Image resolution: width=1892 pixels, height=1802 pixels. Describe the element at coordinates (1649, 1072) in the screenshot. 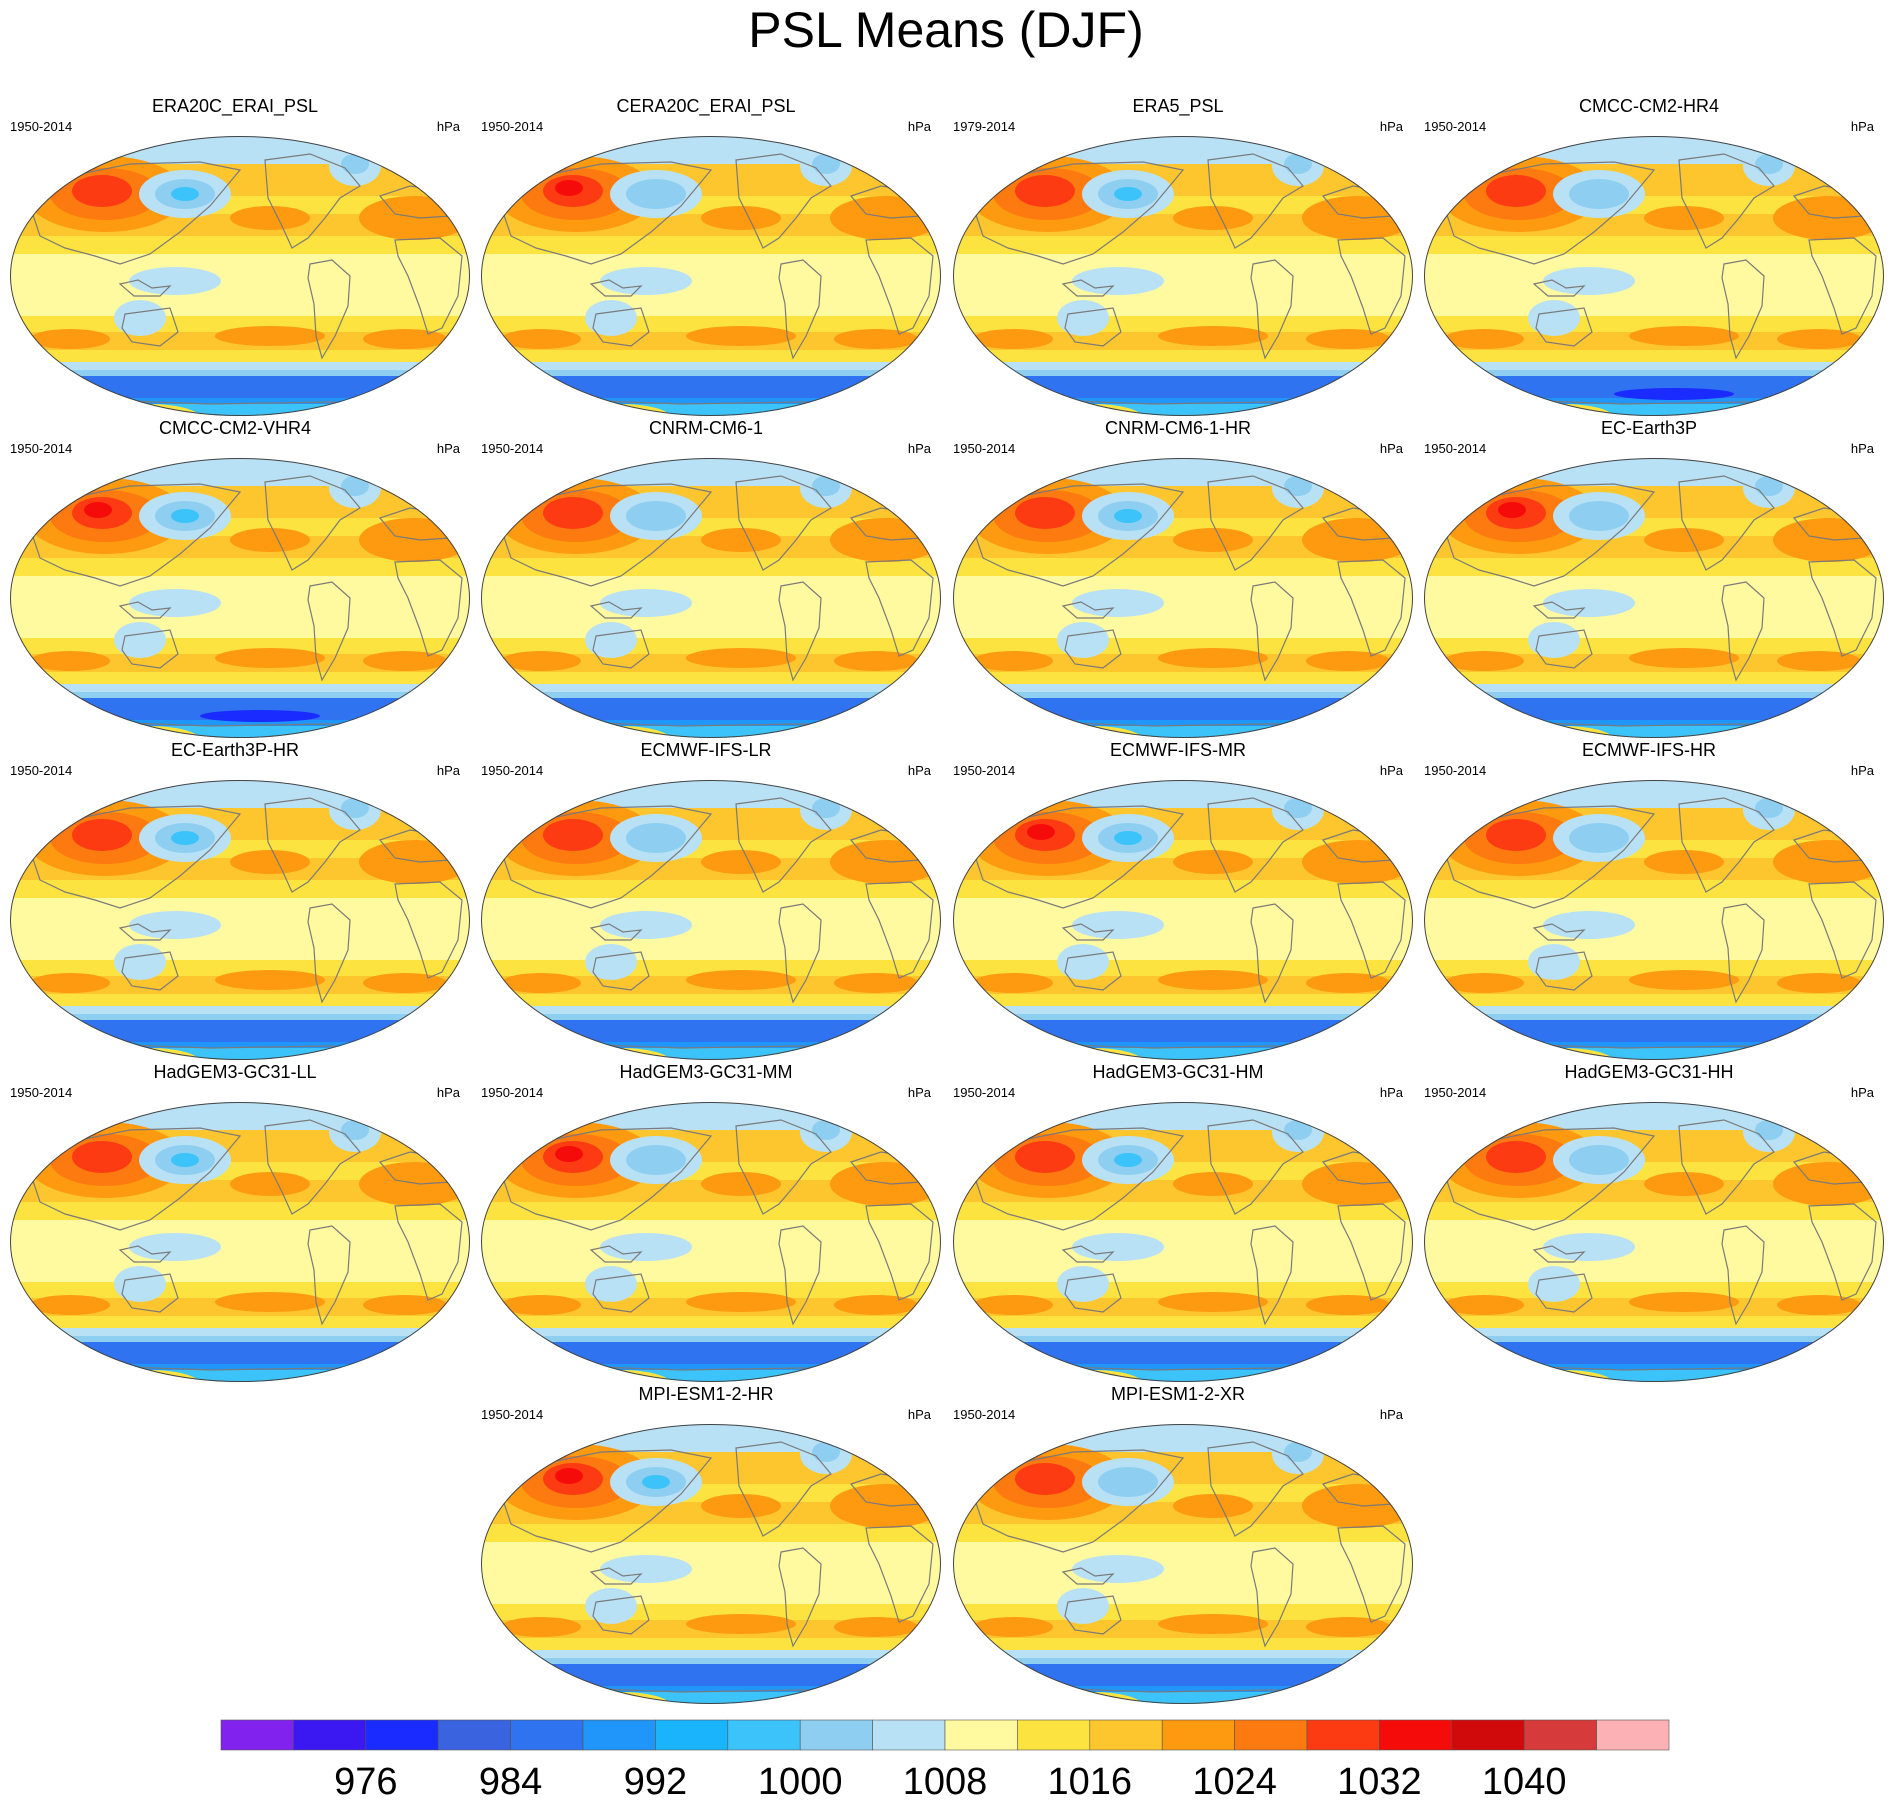

I see `panel-title: HadGEM3-GC31-HH` at that location.